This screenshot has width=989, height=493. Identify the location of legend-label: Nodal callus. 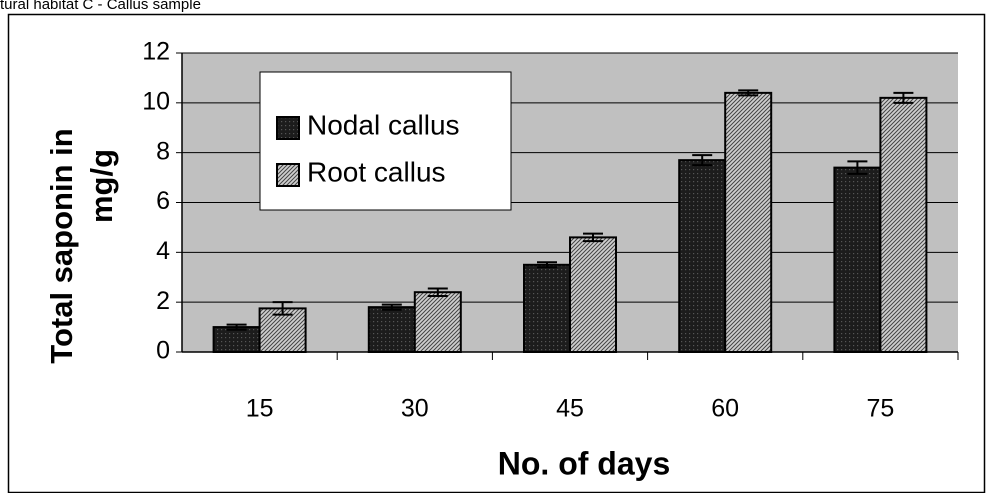
(383, 124).